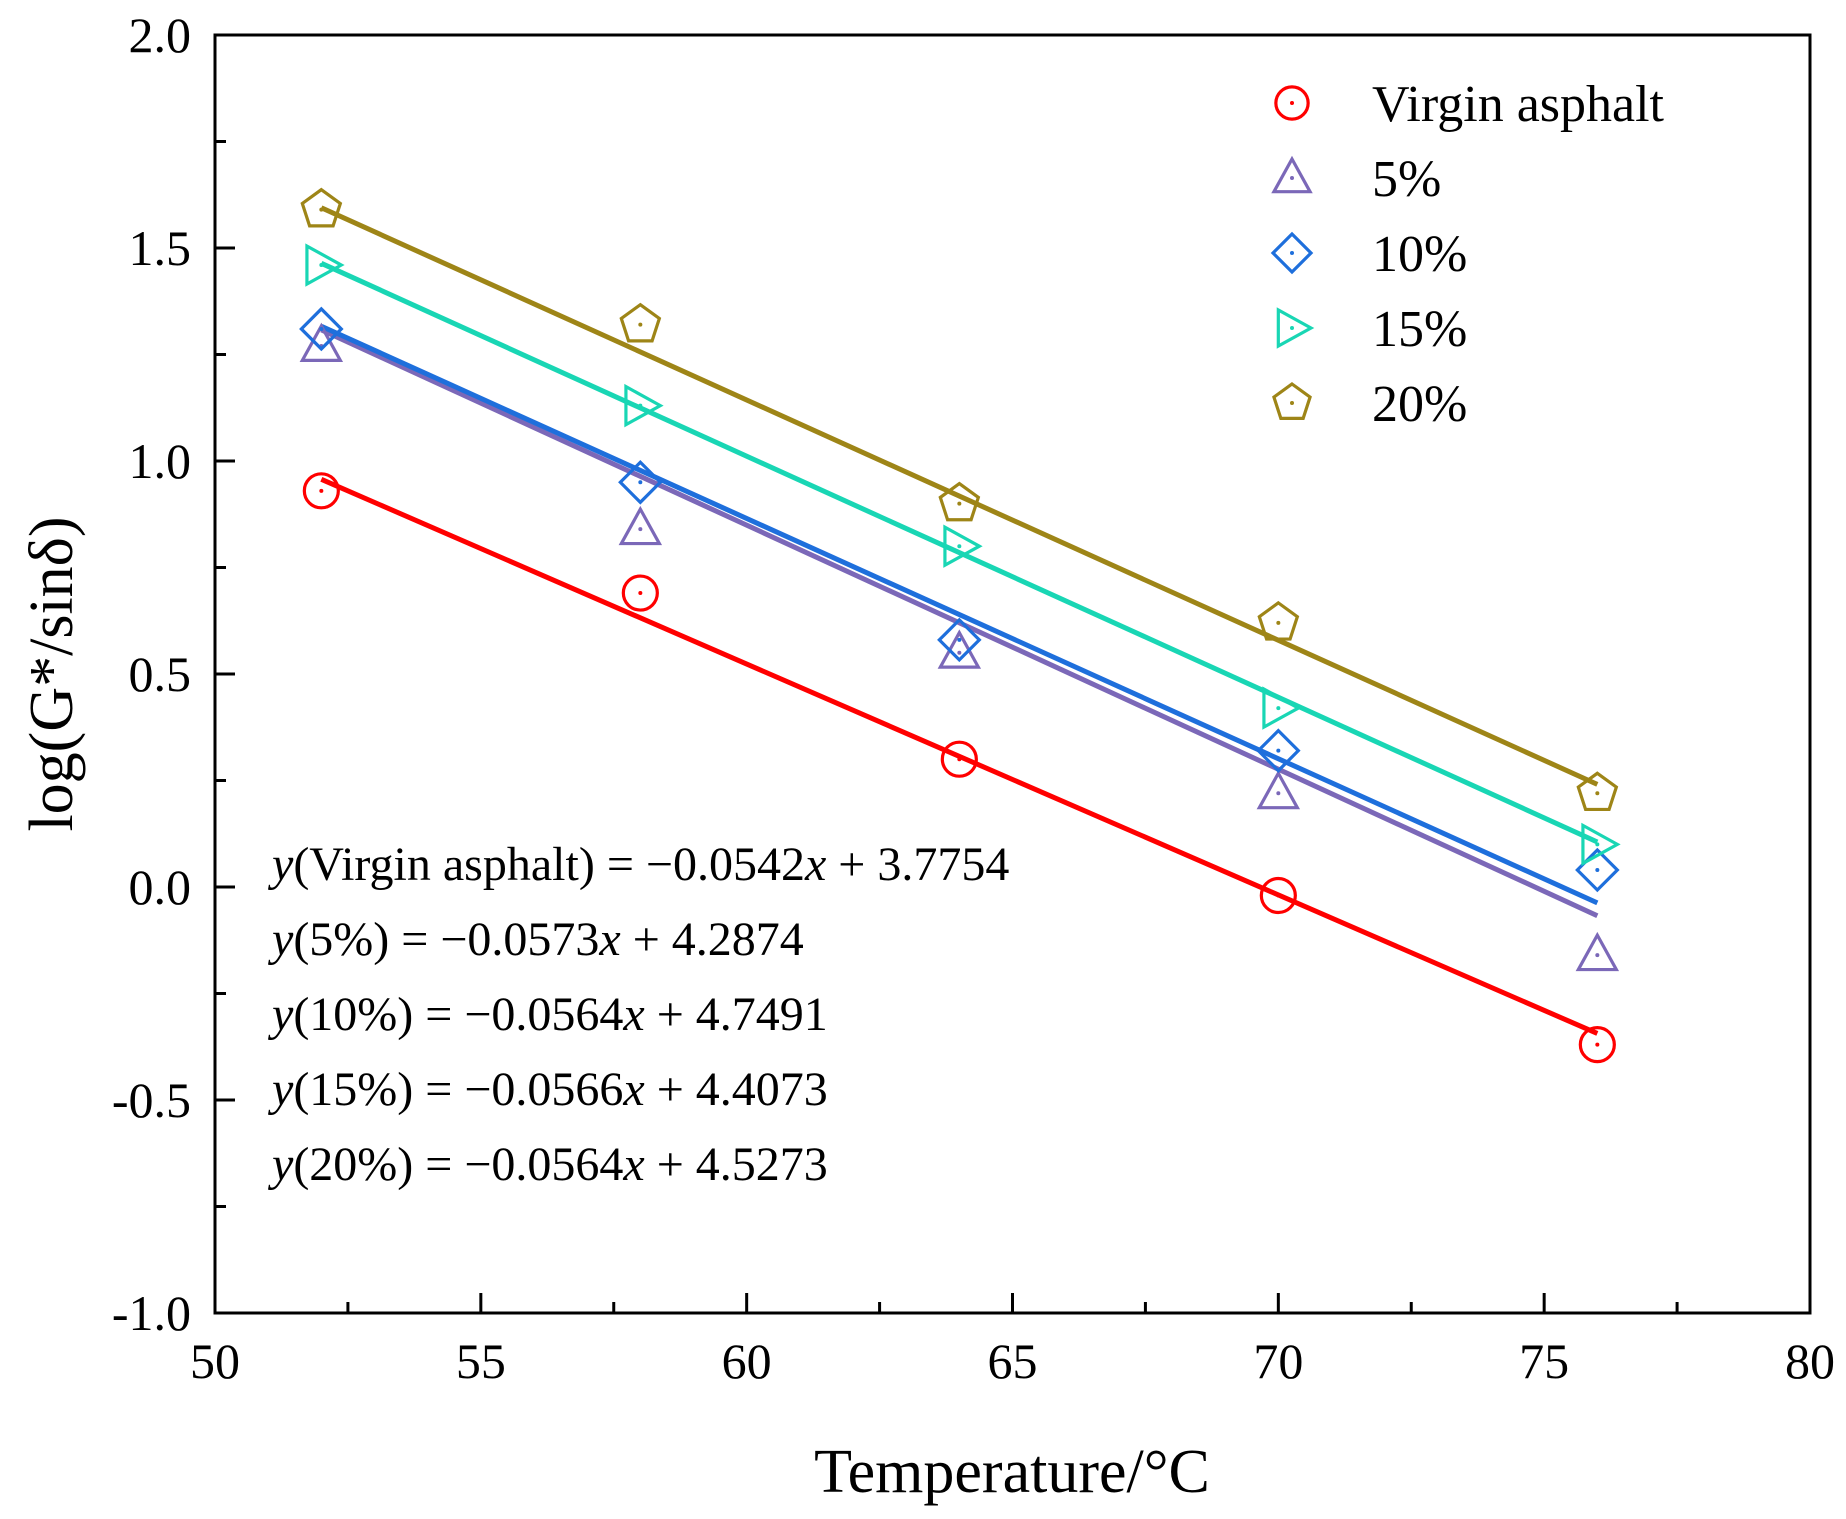  What do you see at coordinates (1419, 329) in the screenshot?
I see `legend-label: 15%` at bounding box center [1419, 329].